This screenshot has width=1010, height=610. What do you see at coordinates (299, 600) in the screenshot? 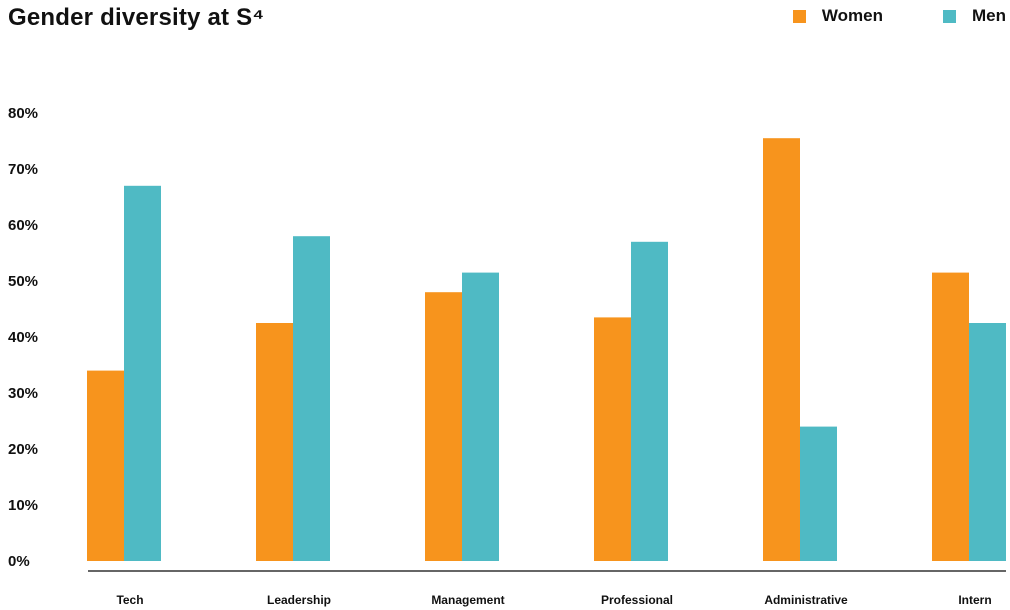
I see `x-tick-label: Leadership` at bounding box center [299, 600].